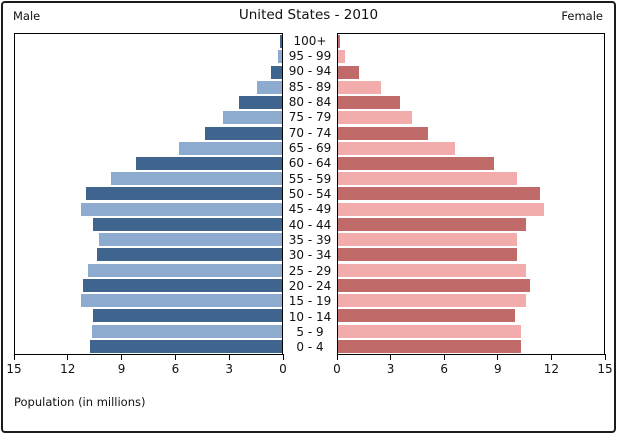 This screenshot has height=434, width=617. What do you see at coordinates (582, 16) in the screenshot?
I see `female-axis-label: Female` at bounding box center [582, 16].